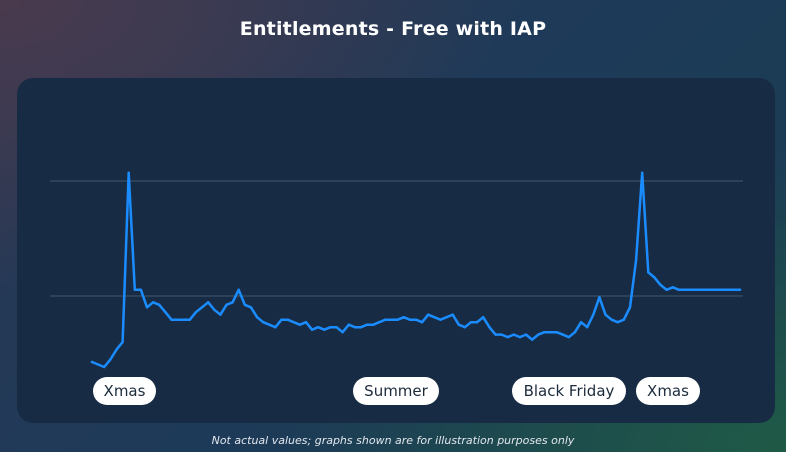 The height and width of the screenshot is (452, 786). Describe the element at coordinates (396, 391) in the screenshot. I see `annotation-summer: Summer` at that location.